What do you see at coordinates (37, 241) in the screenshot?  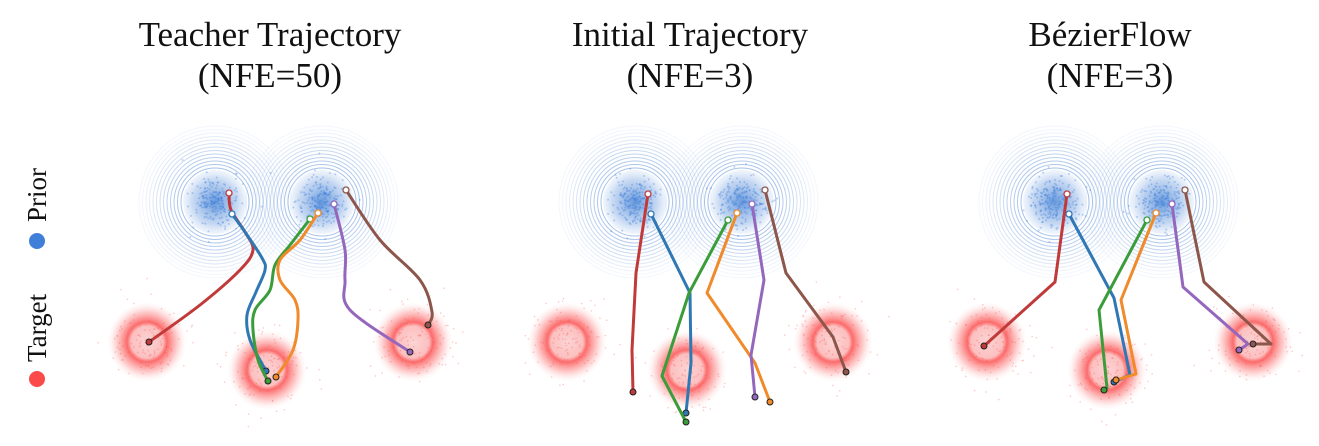 I see `legend-prior-dot` at bounding box center [37, 241].